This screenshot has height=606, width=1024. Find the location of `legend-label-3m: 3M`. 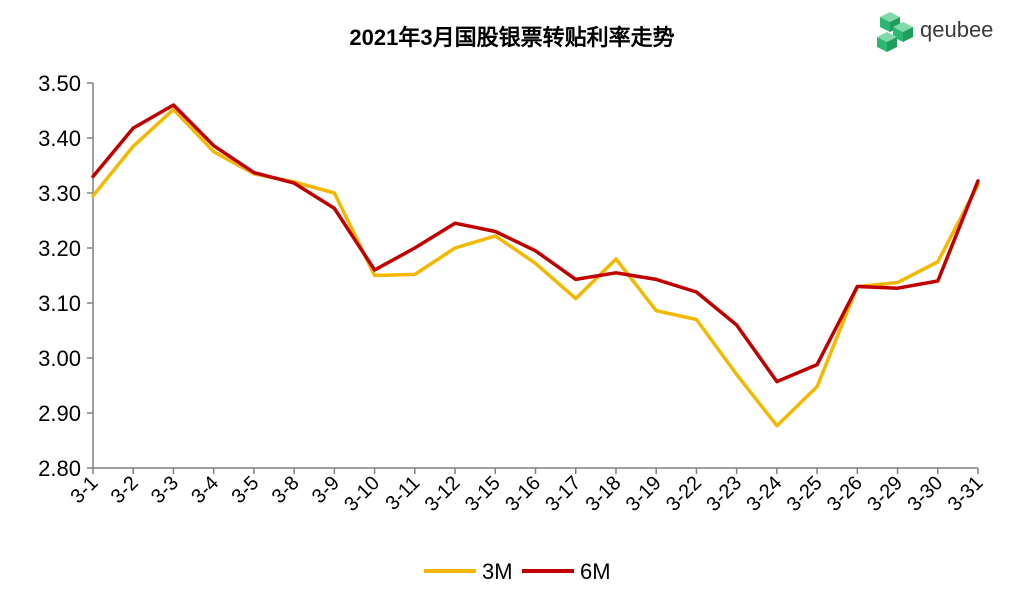

legend-label-3m: 3M is located at coordinates (497, 571).